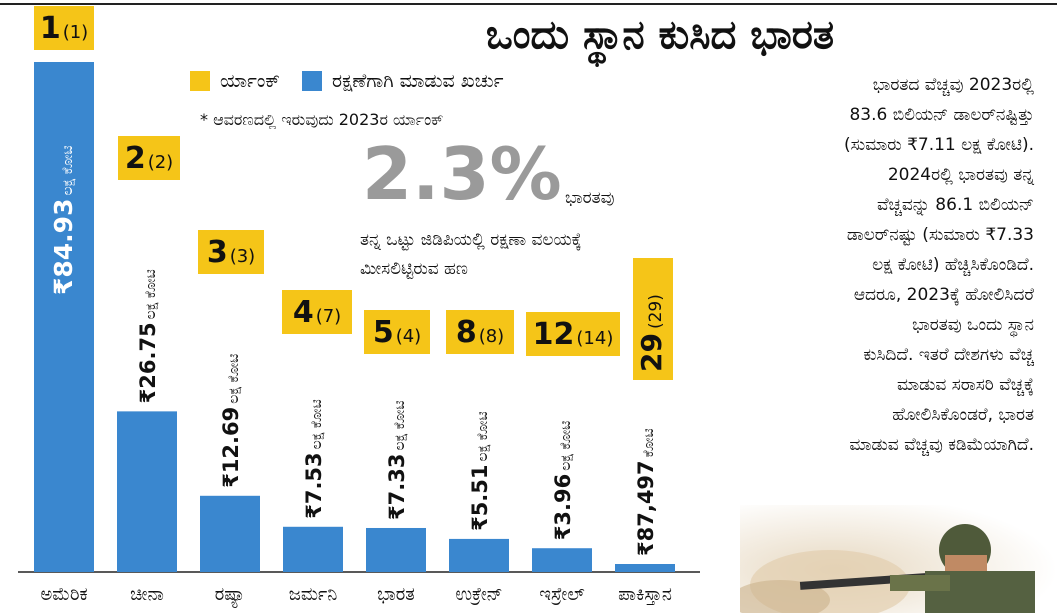  I want to click on category-label: ಉಕ್ರೇನ್, so click(478, 594).